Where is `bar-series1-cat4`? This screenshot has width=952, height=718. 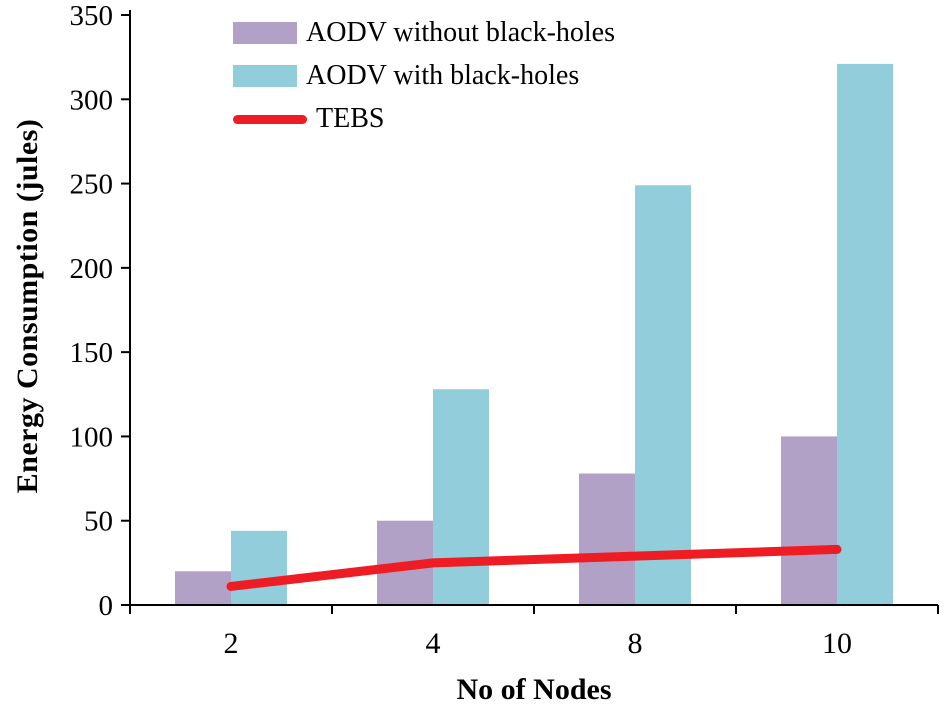
bar-series1-cat4 is located at coordinates (461, 497).